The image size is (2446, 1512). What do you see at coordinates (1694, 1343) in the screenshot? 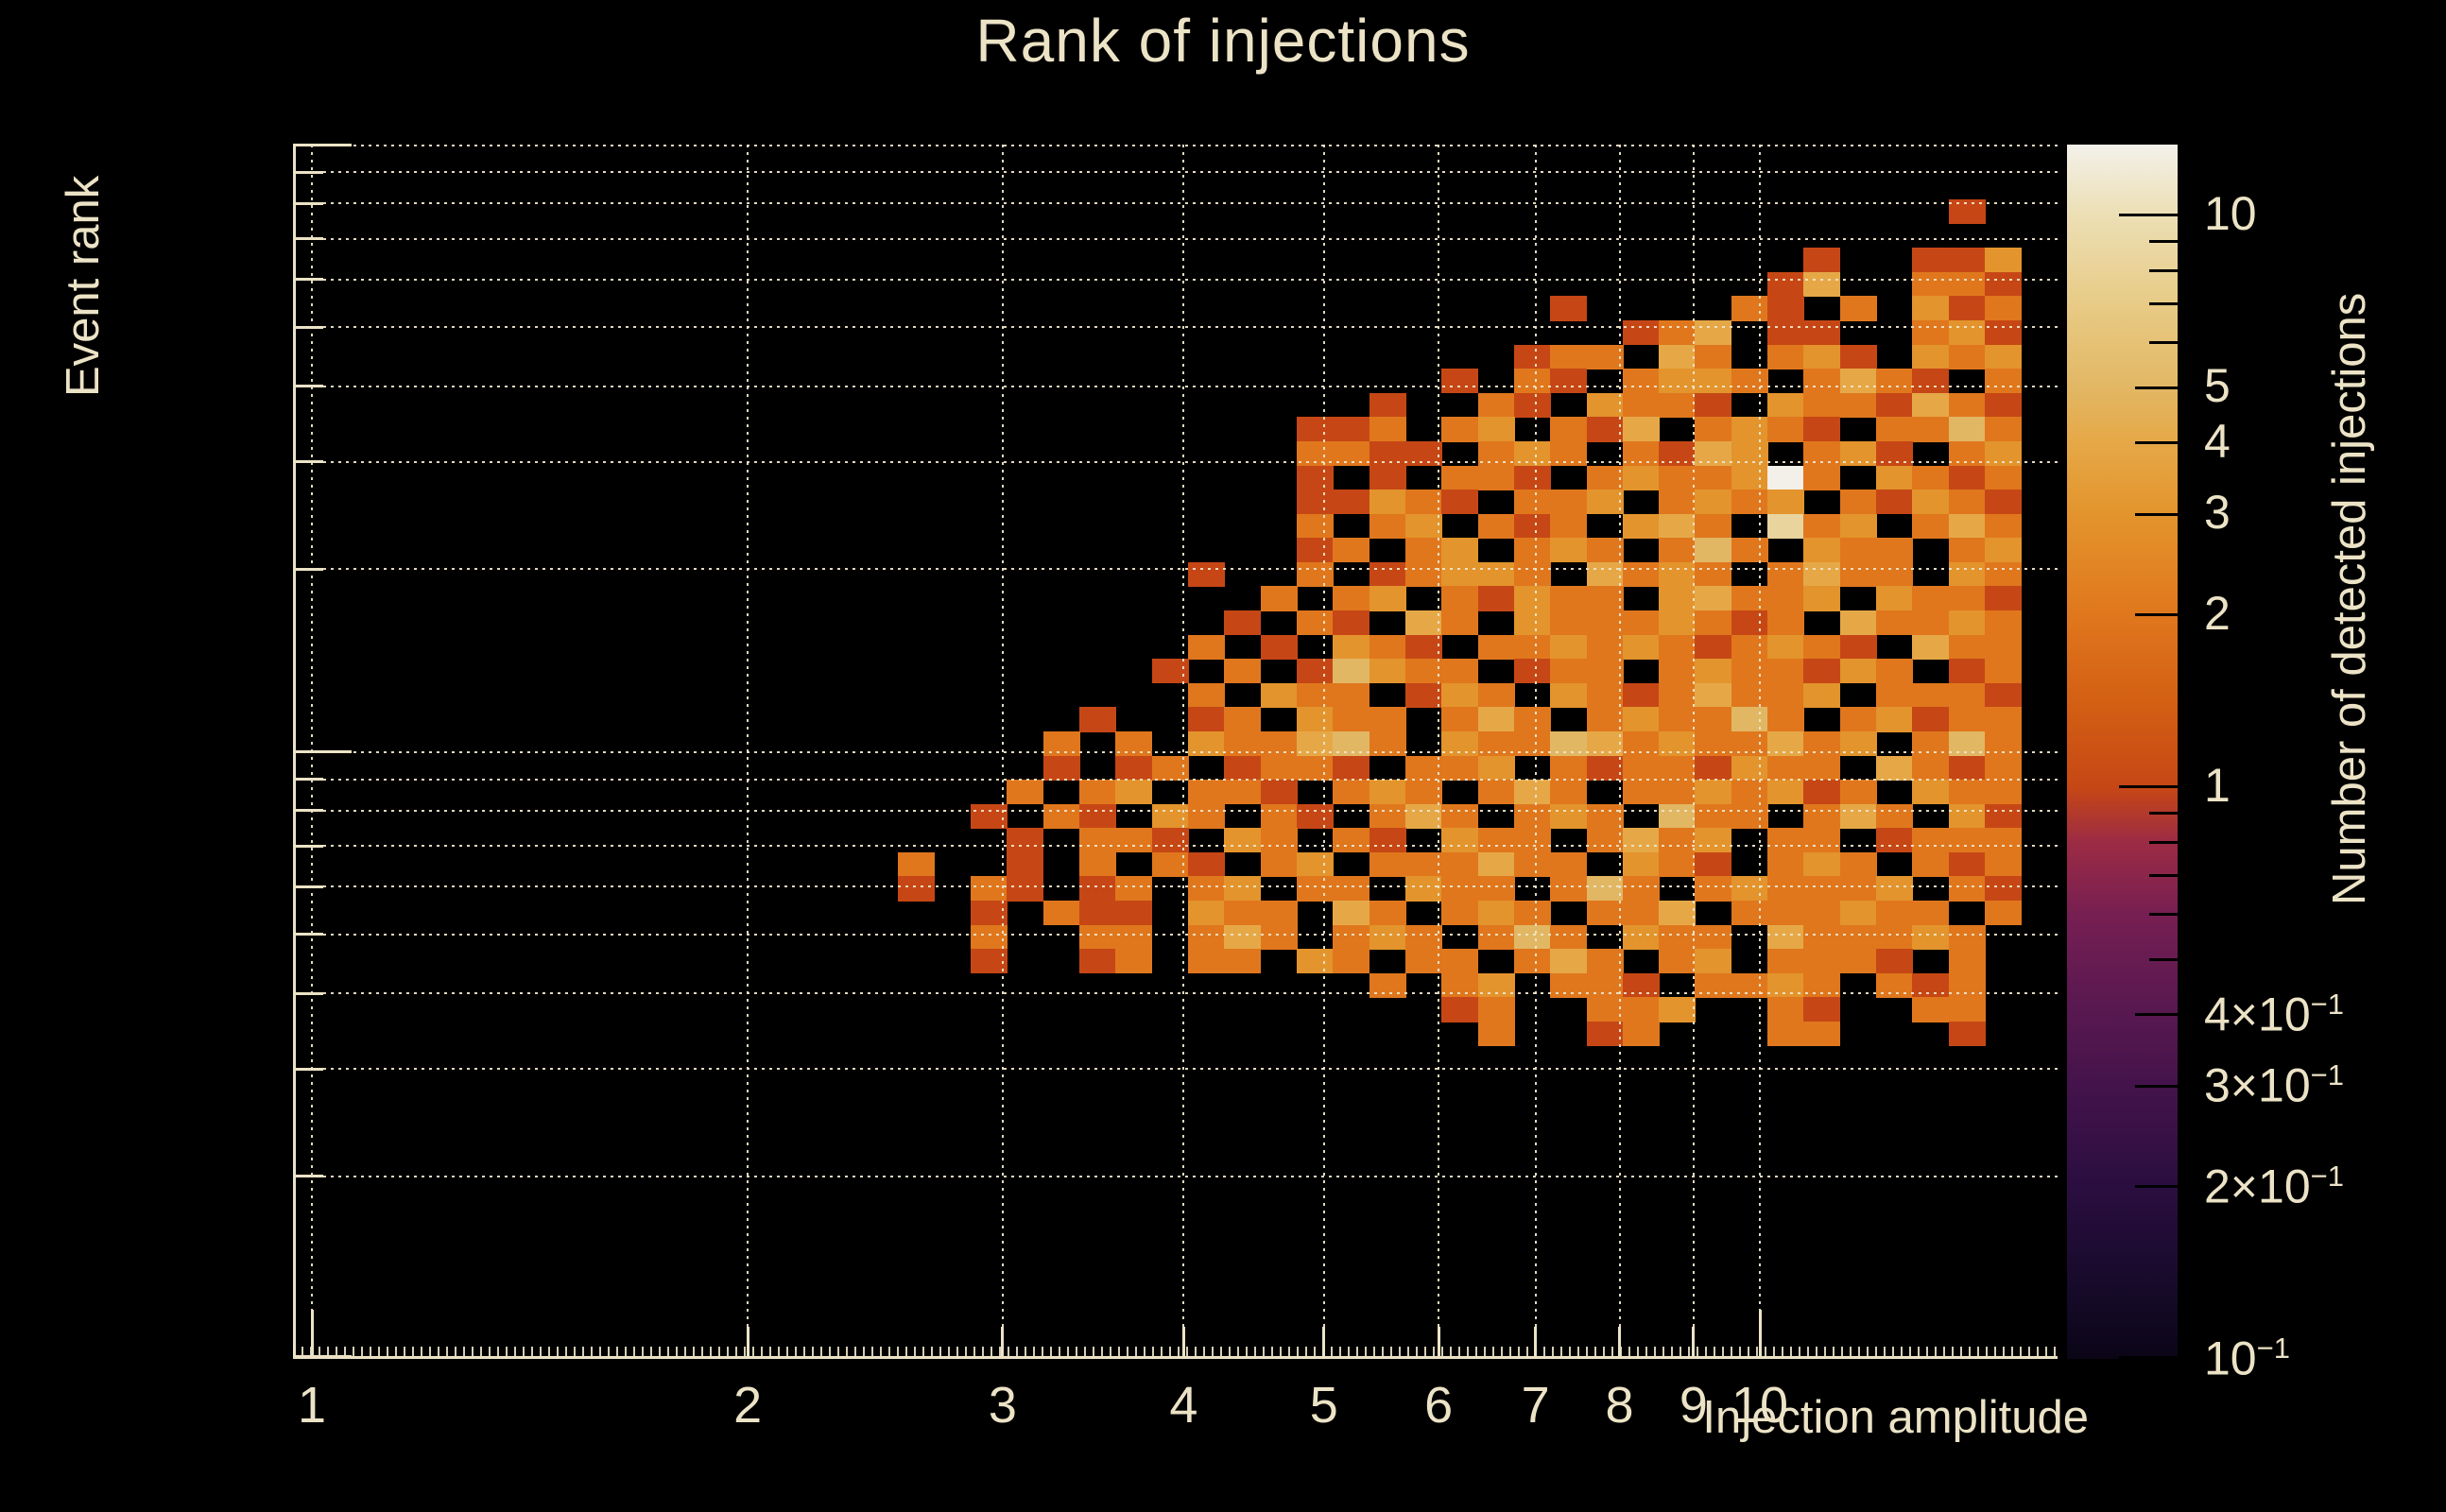
I see `x-tick` at bounding box center [1694, 1343].